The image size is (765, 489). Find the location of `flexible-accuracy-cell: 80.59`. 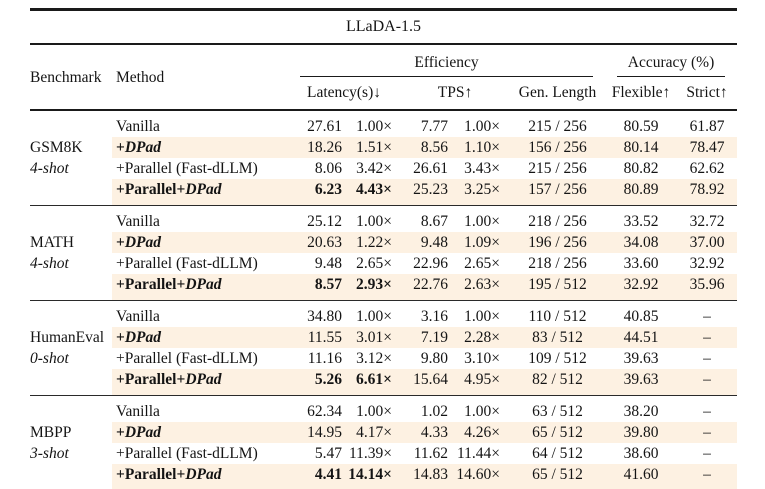

flexible-accuracy-cell: 80.59 is located at coordinates (641, 123).